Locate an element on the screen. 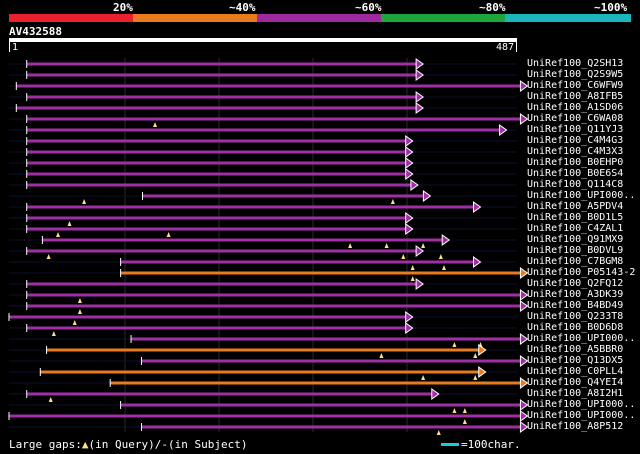 The image size is (640, 454). query-start-tick is located at coordinates (9, 47).